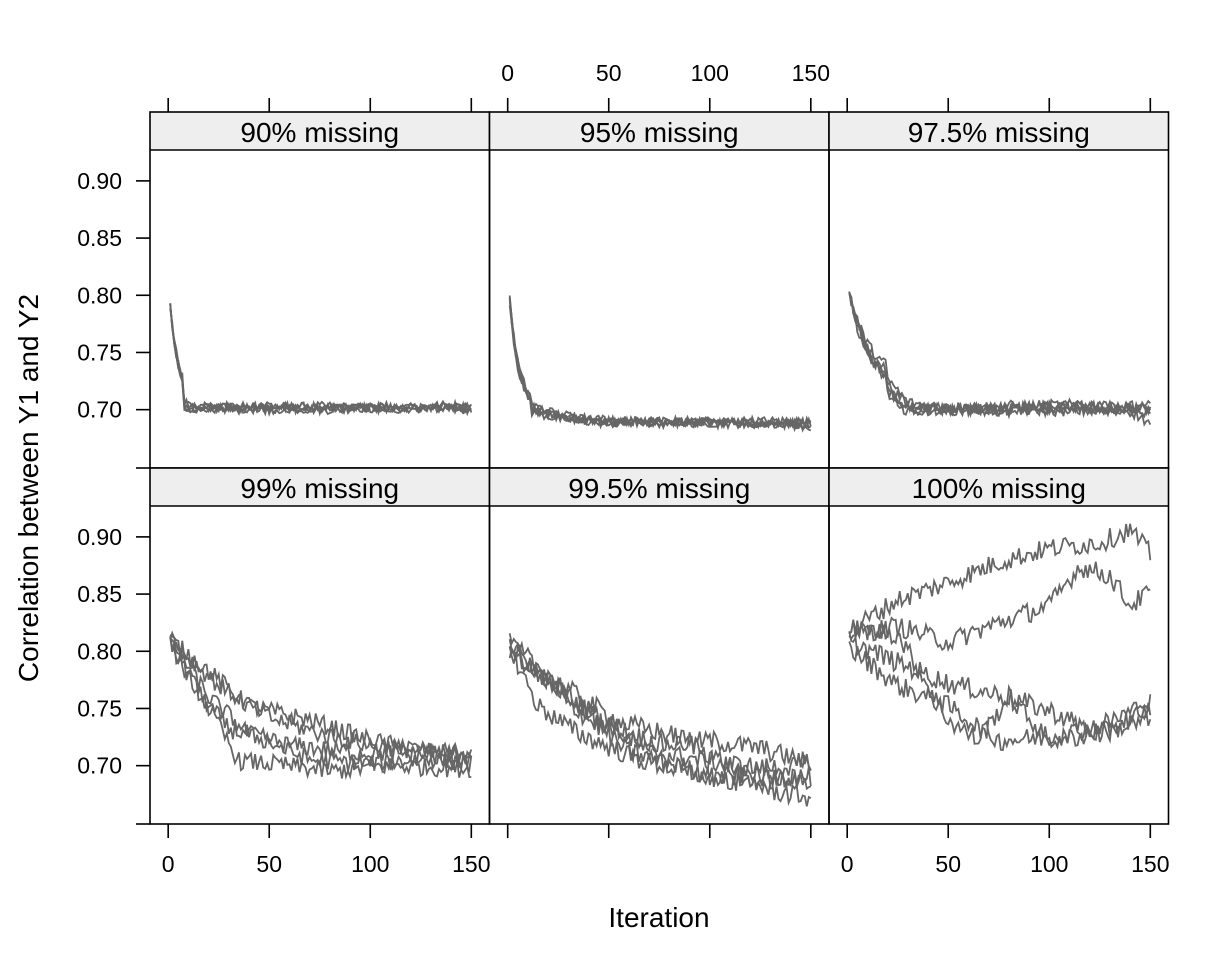 Image resolution: width=1230 pixels, height=960 pixels. What do you see at coordinates (658, 917) in the screenshot?
I see `x-axis-title: Iteration` at bounding box center [658, 917].